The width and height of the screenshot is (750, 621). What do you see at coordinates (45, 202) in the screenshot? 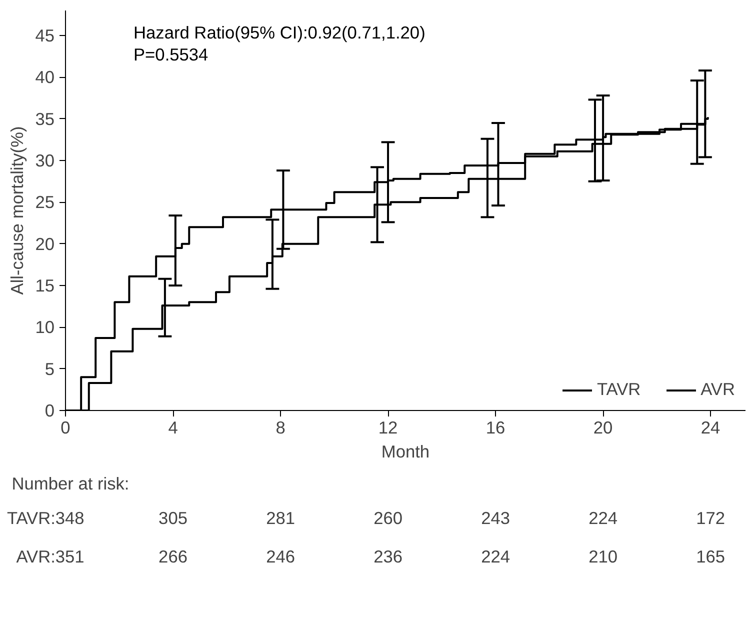
I see `y-tick-label: 25` at bounding box center [45, 202].